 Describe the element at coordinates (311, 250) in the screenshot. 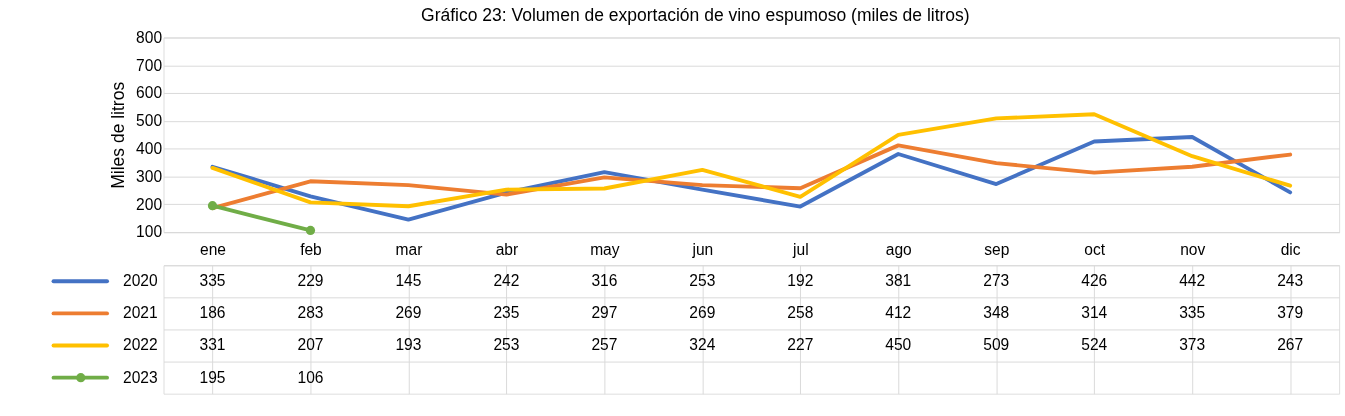

I see `x-tick-label: feb` at that location.